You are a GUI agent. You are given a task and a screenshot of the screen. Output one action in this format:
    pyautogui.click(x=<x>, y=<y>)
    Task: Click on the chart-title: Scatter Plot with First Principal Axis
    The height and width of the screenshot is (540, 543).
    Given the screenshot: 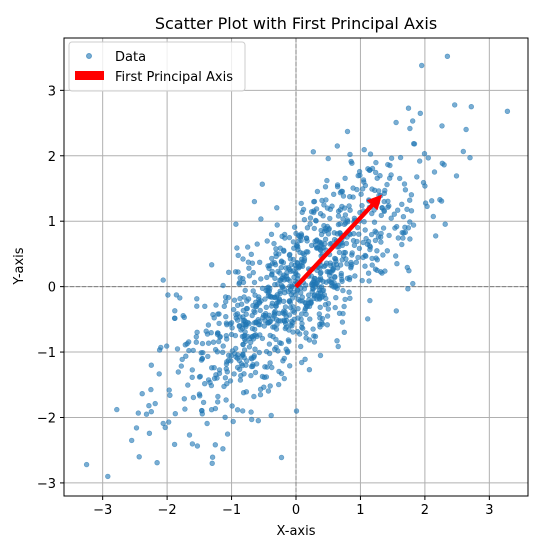 What is the action you would take?
    pyautogui.click(x=296, y=23)
    